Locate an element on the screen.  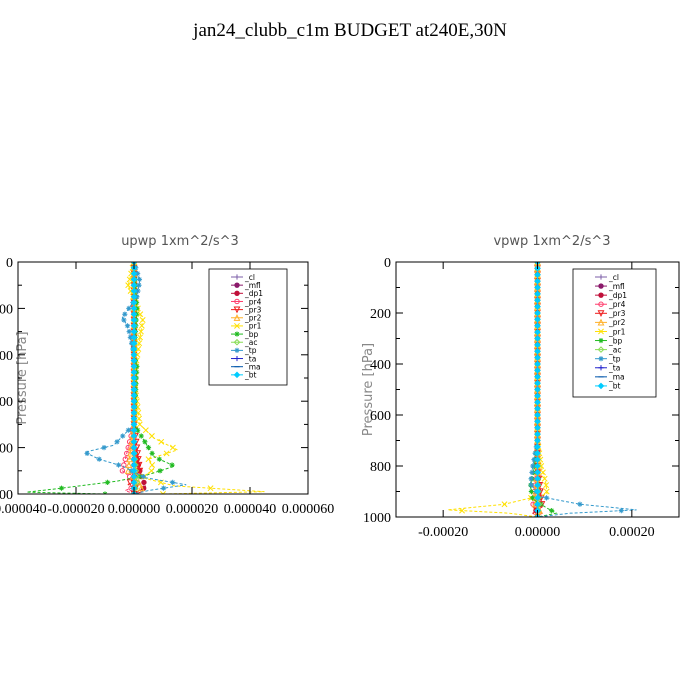
legend-marker-_tp is located at coordinates (237, 350).